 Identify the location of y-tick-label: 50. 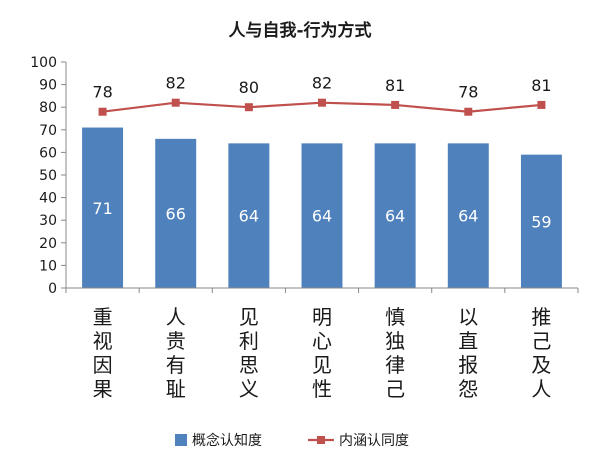
(48, 176).